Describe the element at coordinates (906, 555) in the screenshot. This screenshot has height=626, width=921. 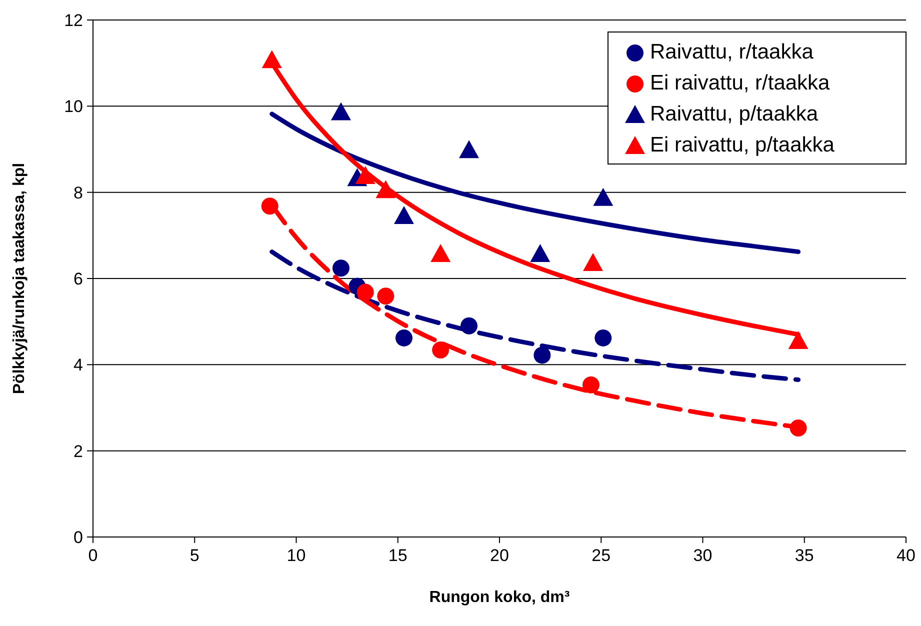
I see `x-tick-label: 40` at that location.